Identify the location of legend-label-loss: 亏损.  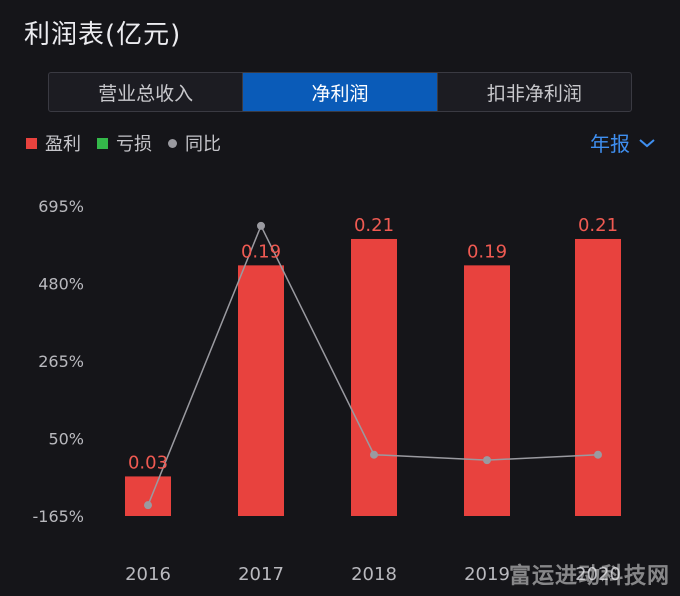
(134, 144).